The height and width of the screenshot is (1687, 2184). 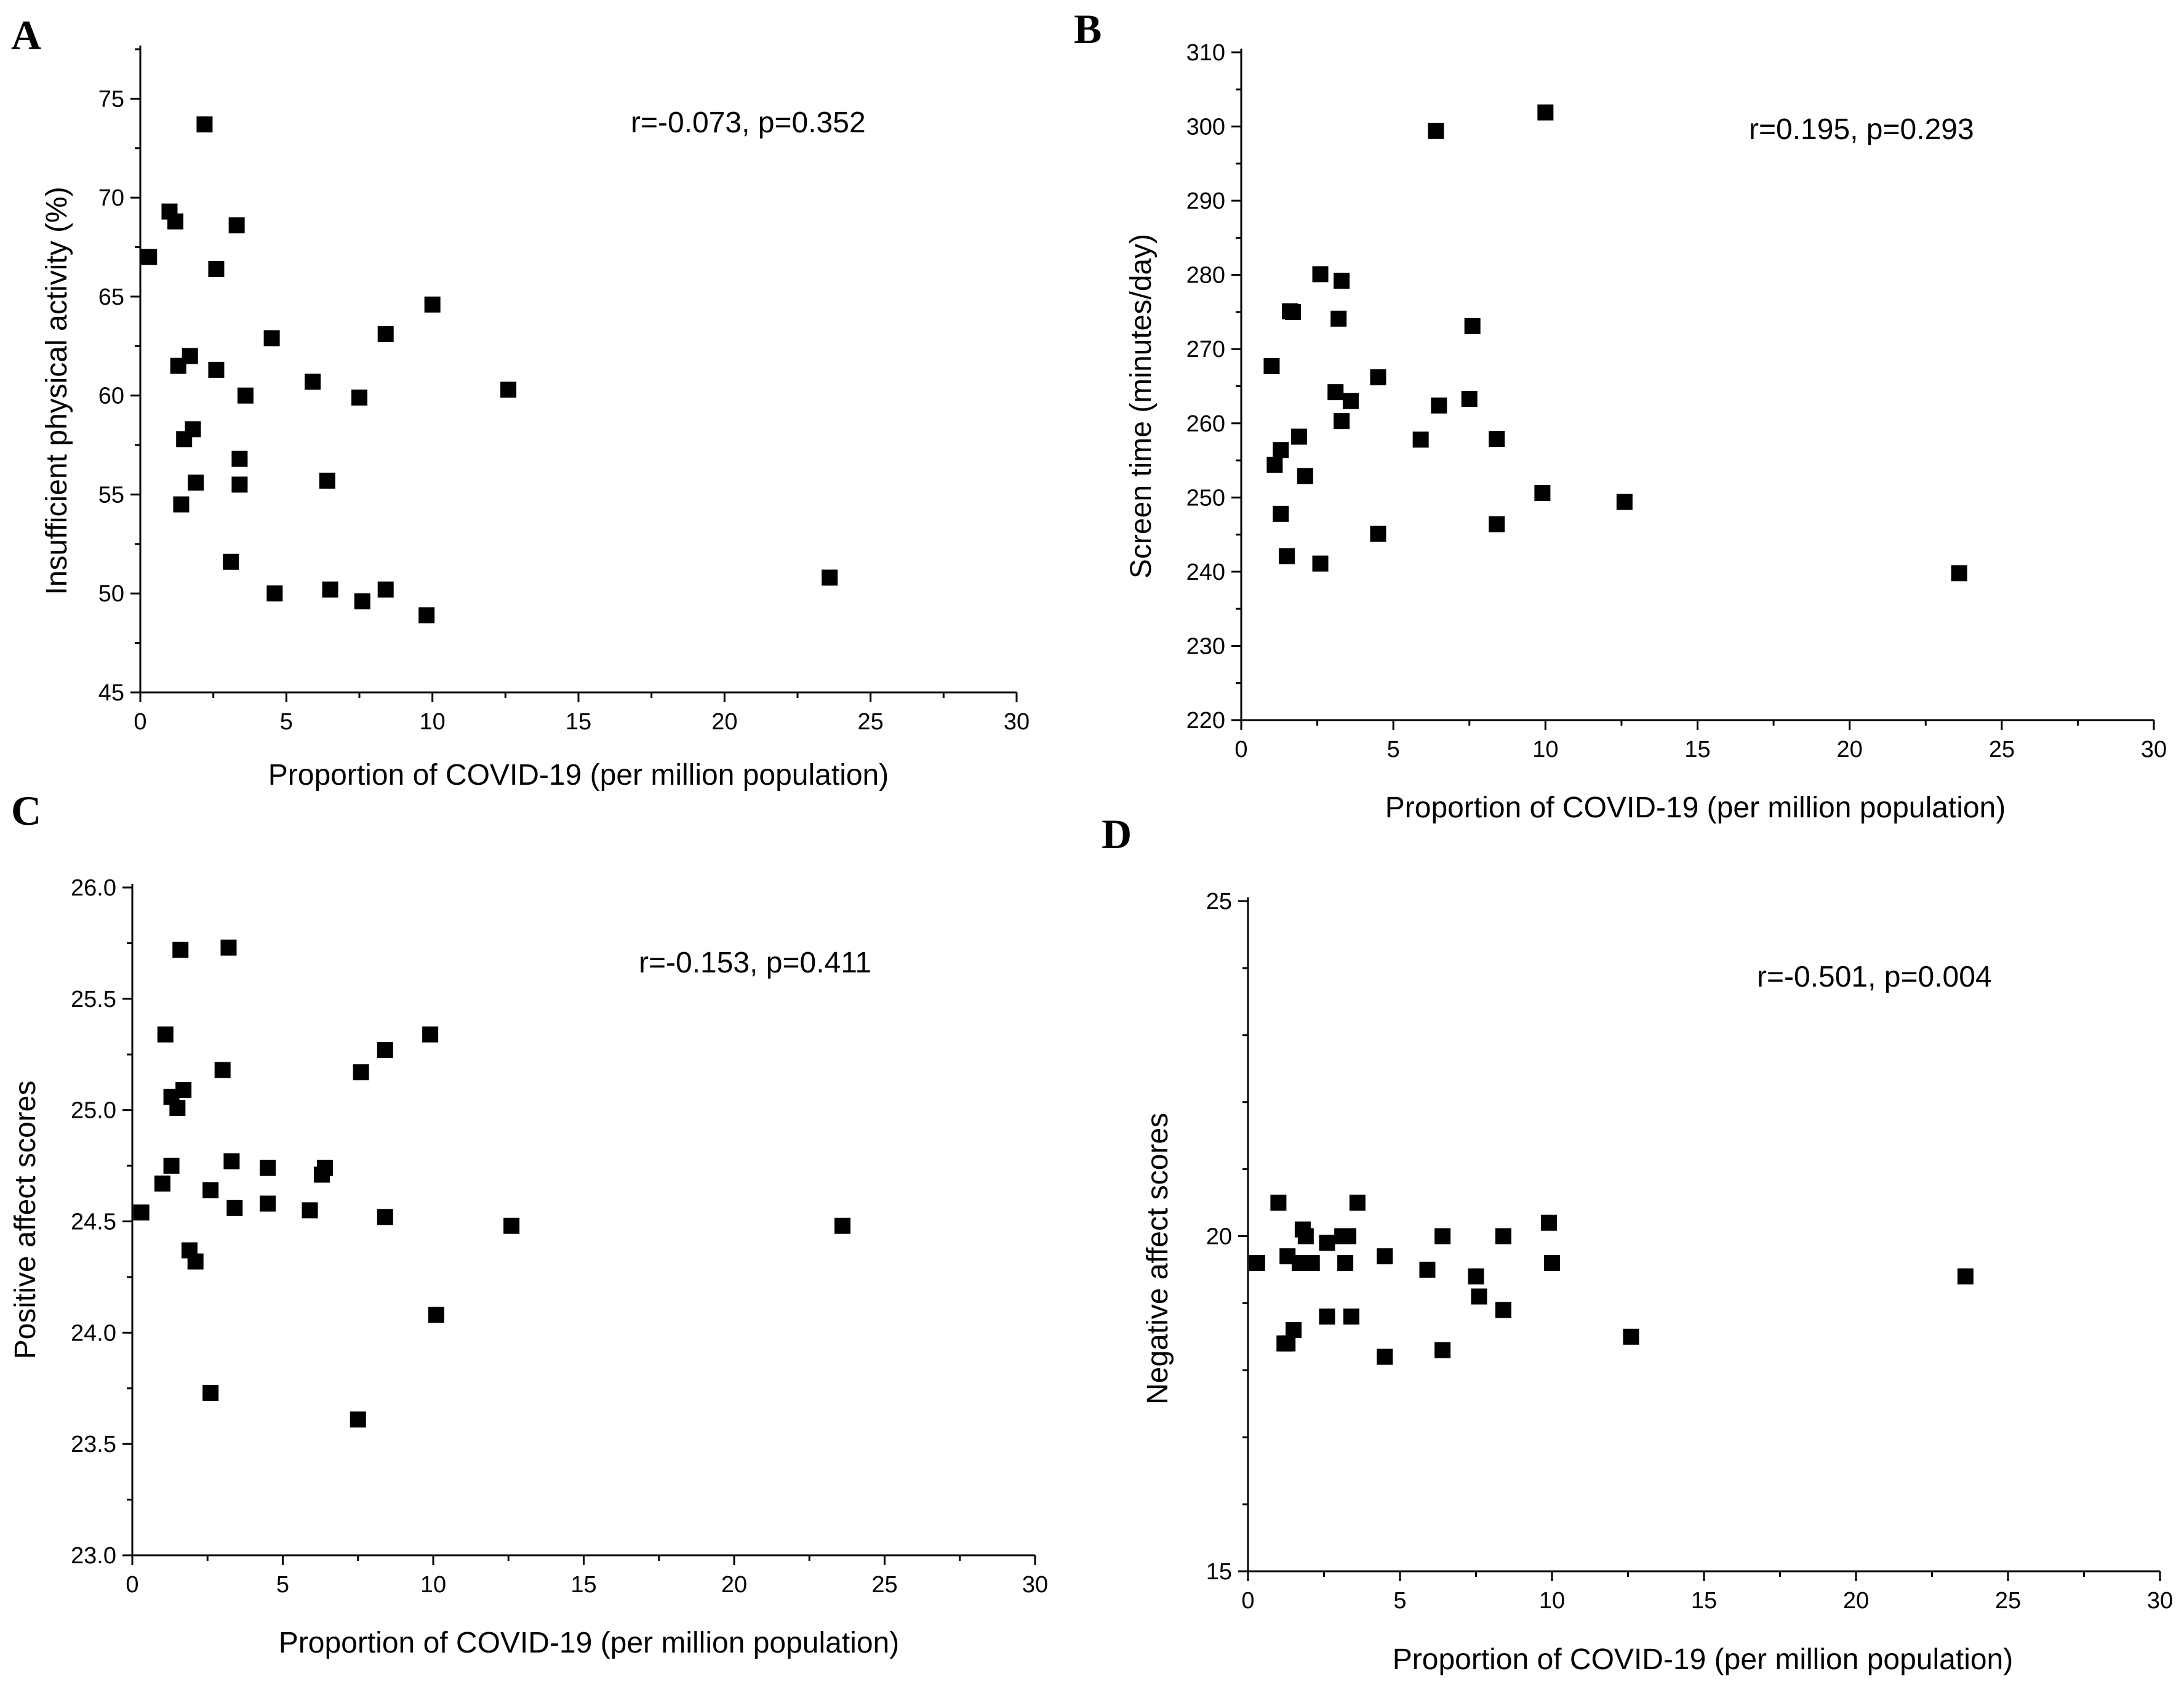 I want to click on panel-letter-c: C, so click(x=26, y=810).